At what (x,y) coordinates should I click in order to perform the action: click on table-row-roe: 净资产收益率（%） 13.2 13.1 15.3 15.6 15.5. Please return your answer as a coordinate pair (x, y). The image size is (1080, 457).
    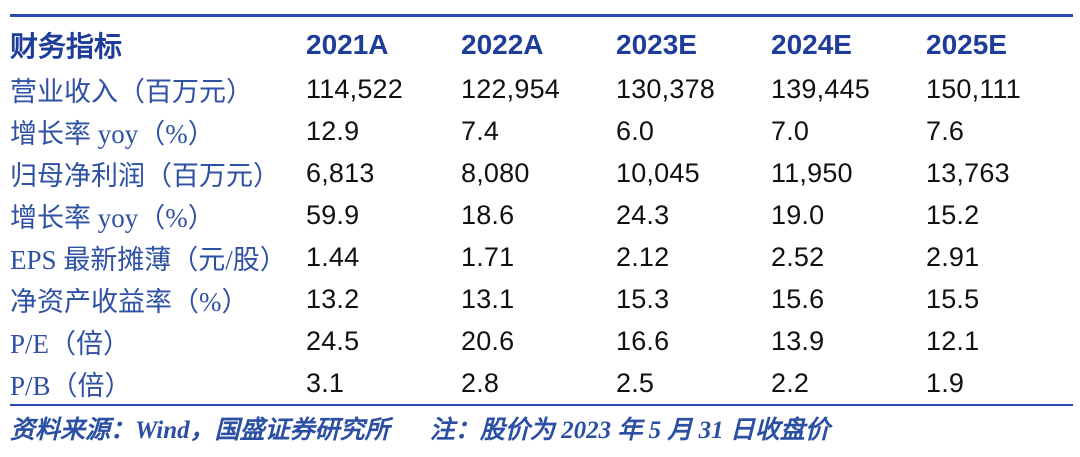
    Looking at the image, I should click on (541, 299).